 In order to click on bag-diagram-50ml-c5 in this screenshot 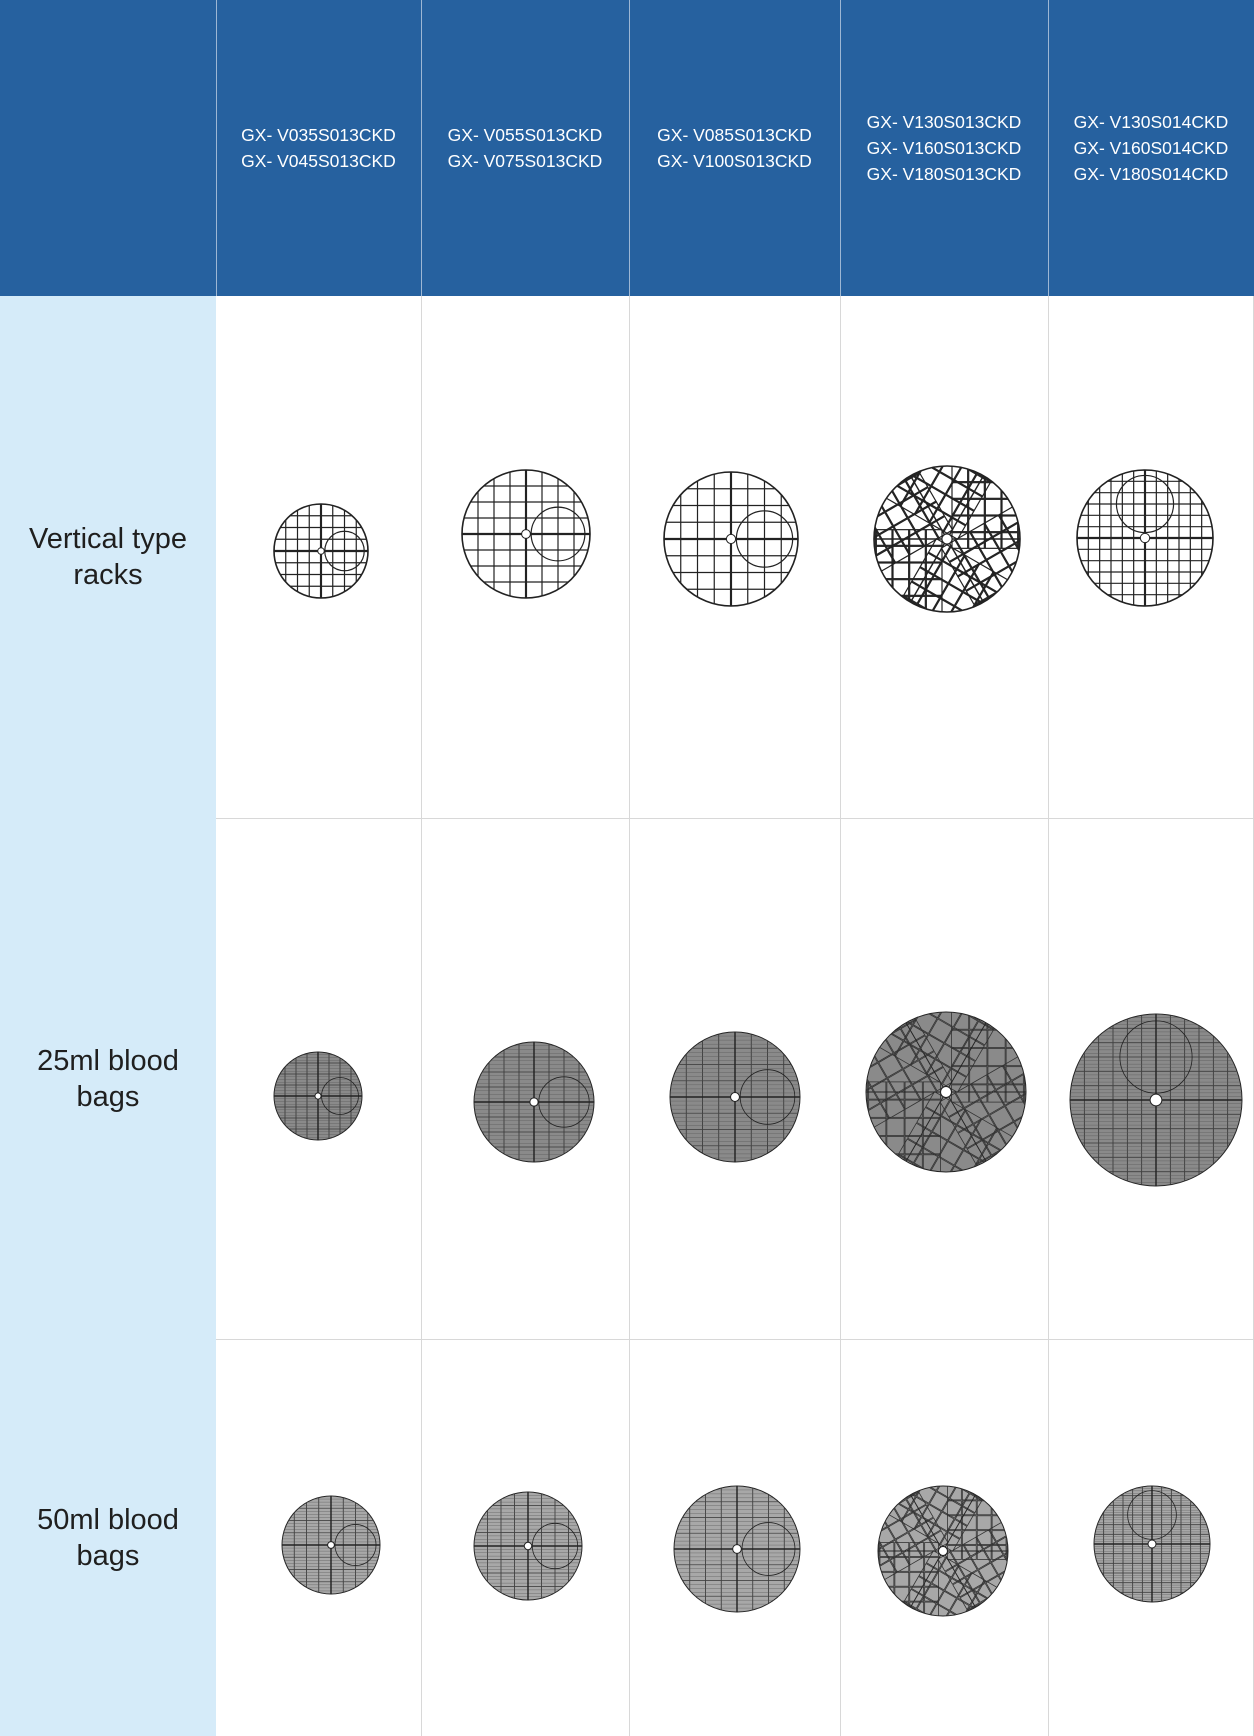, I will do `click(1152, 1544)`.